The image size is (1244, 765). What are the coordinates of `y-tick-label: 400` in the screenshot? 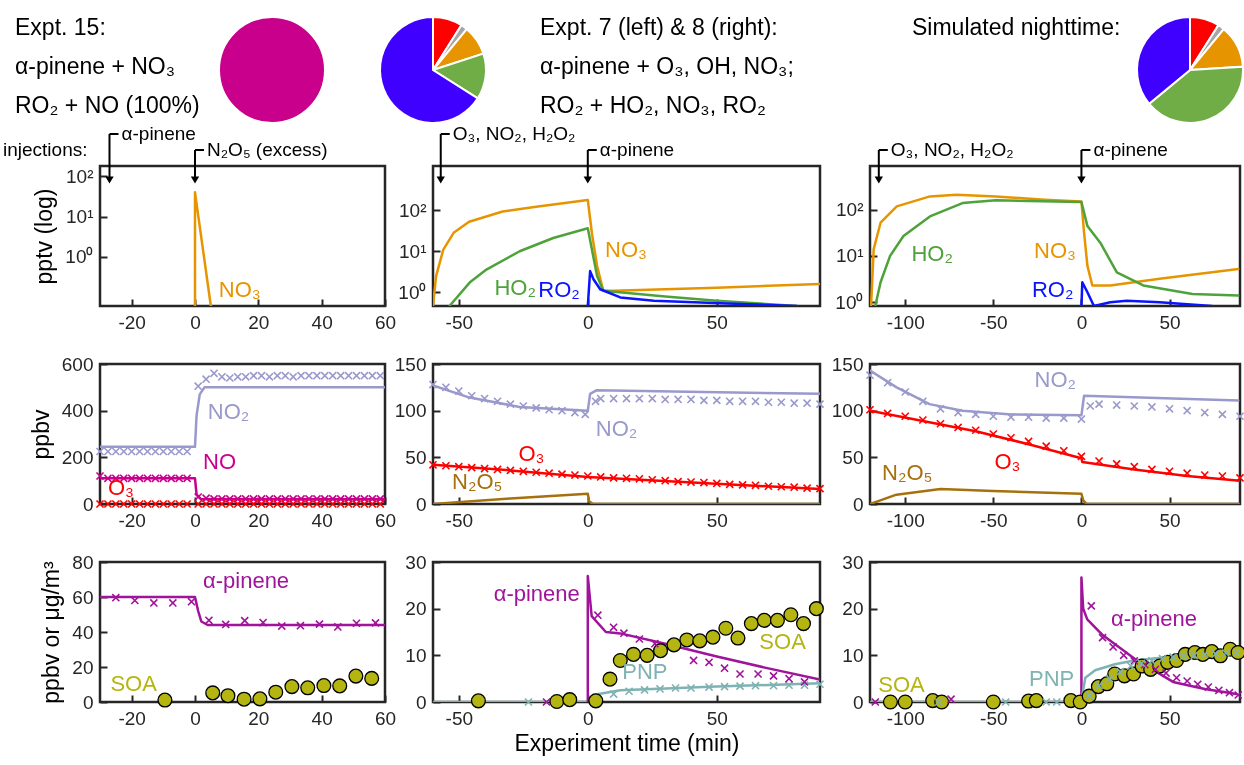 It's located at (77, 411).